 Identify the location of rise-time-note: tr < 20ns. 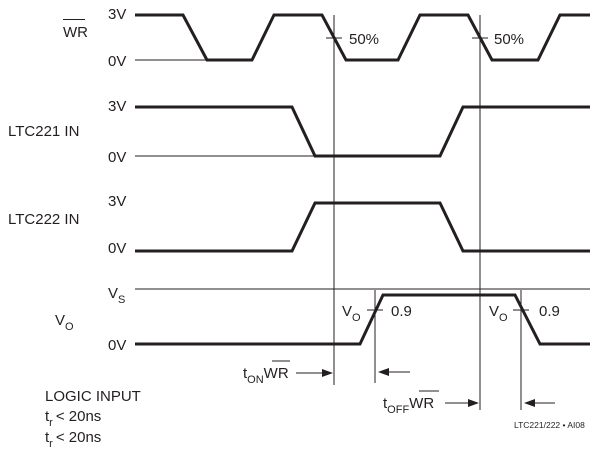
(73, 418).